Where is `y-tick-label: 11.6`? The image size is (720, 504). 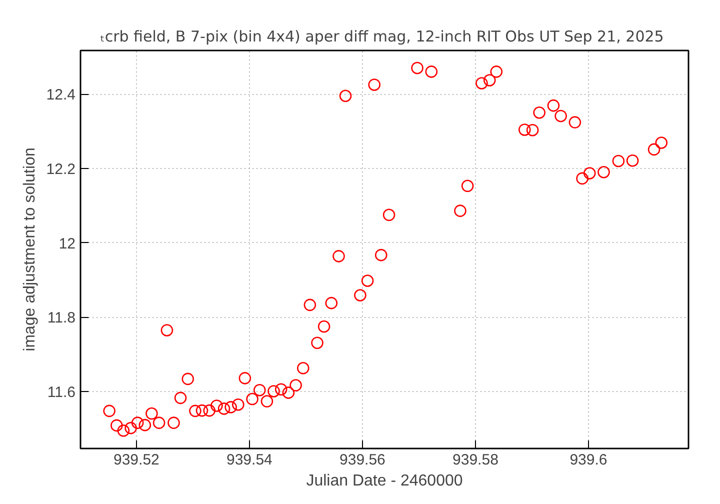
y-tick-label: 11.6 is located at coordinates (61, 393).